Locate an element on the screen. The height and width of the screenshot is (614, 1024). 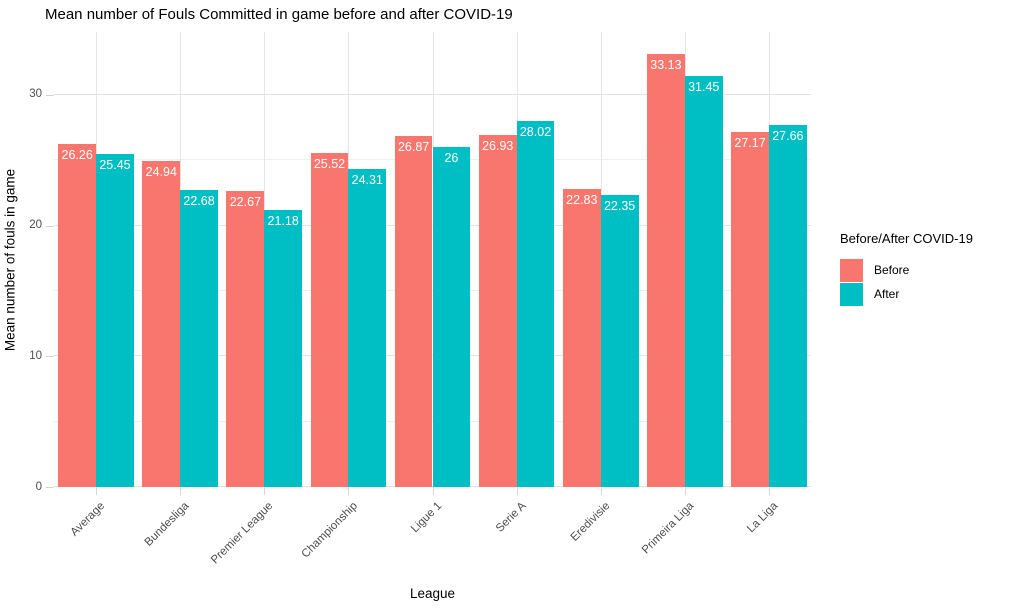
legend-title: Before/After COVID-19 is located at coordinates (906, 238).